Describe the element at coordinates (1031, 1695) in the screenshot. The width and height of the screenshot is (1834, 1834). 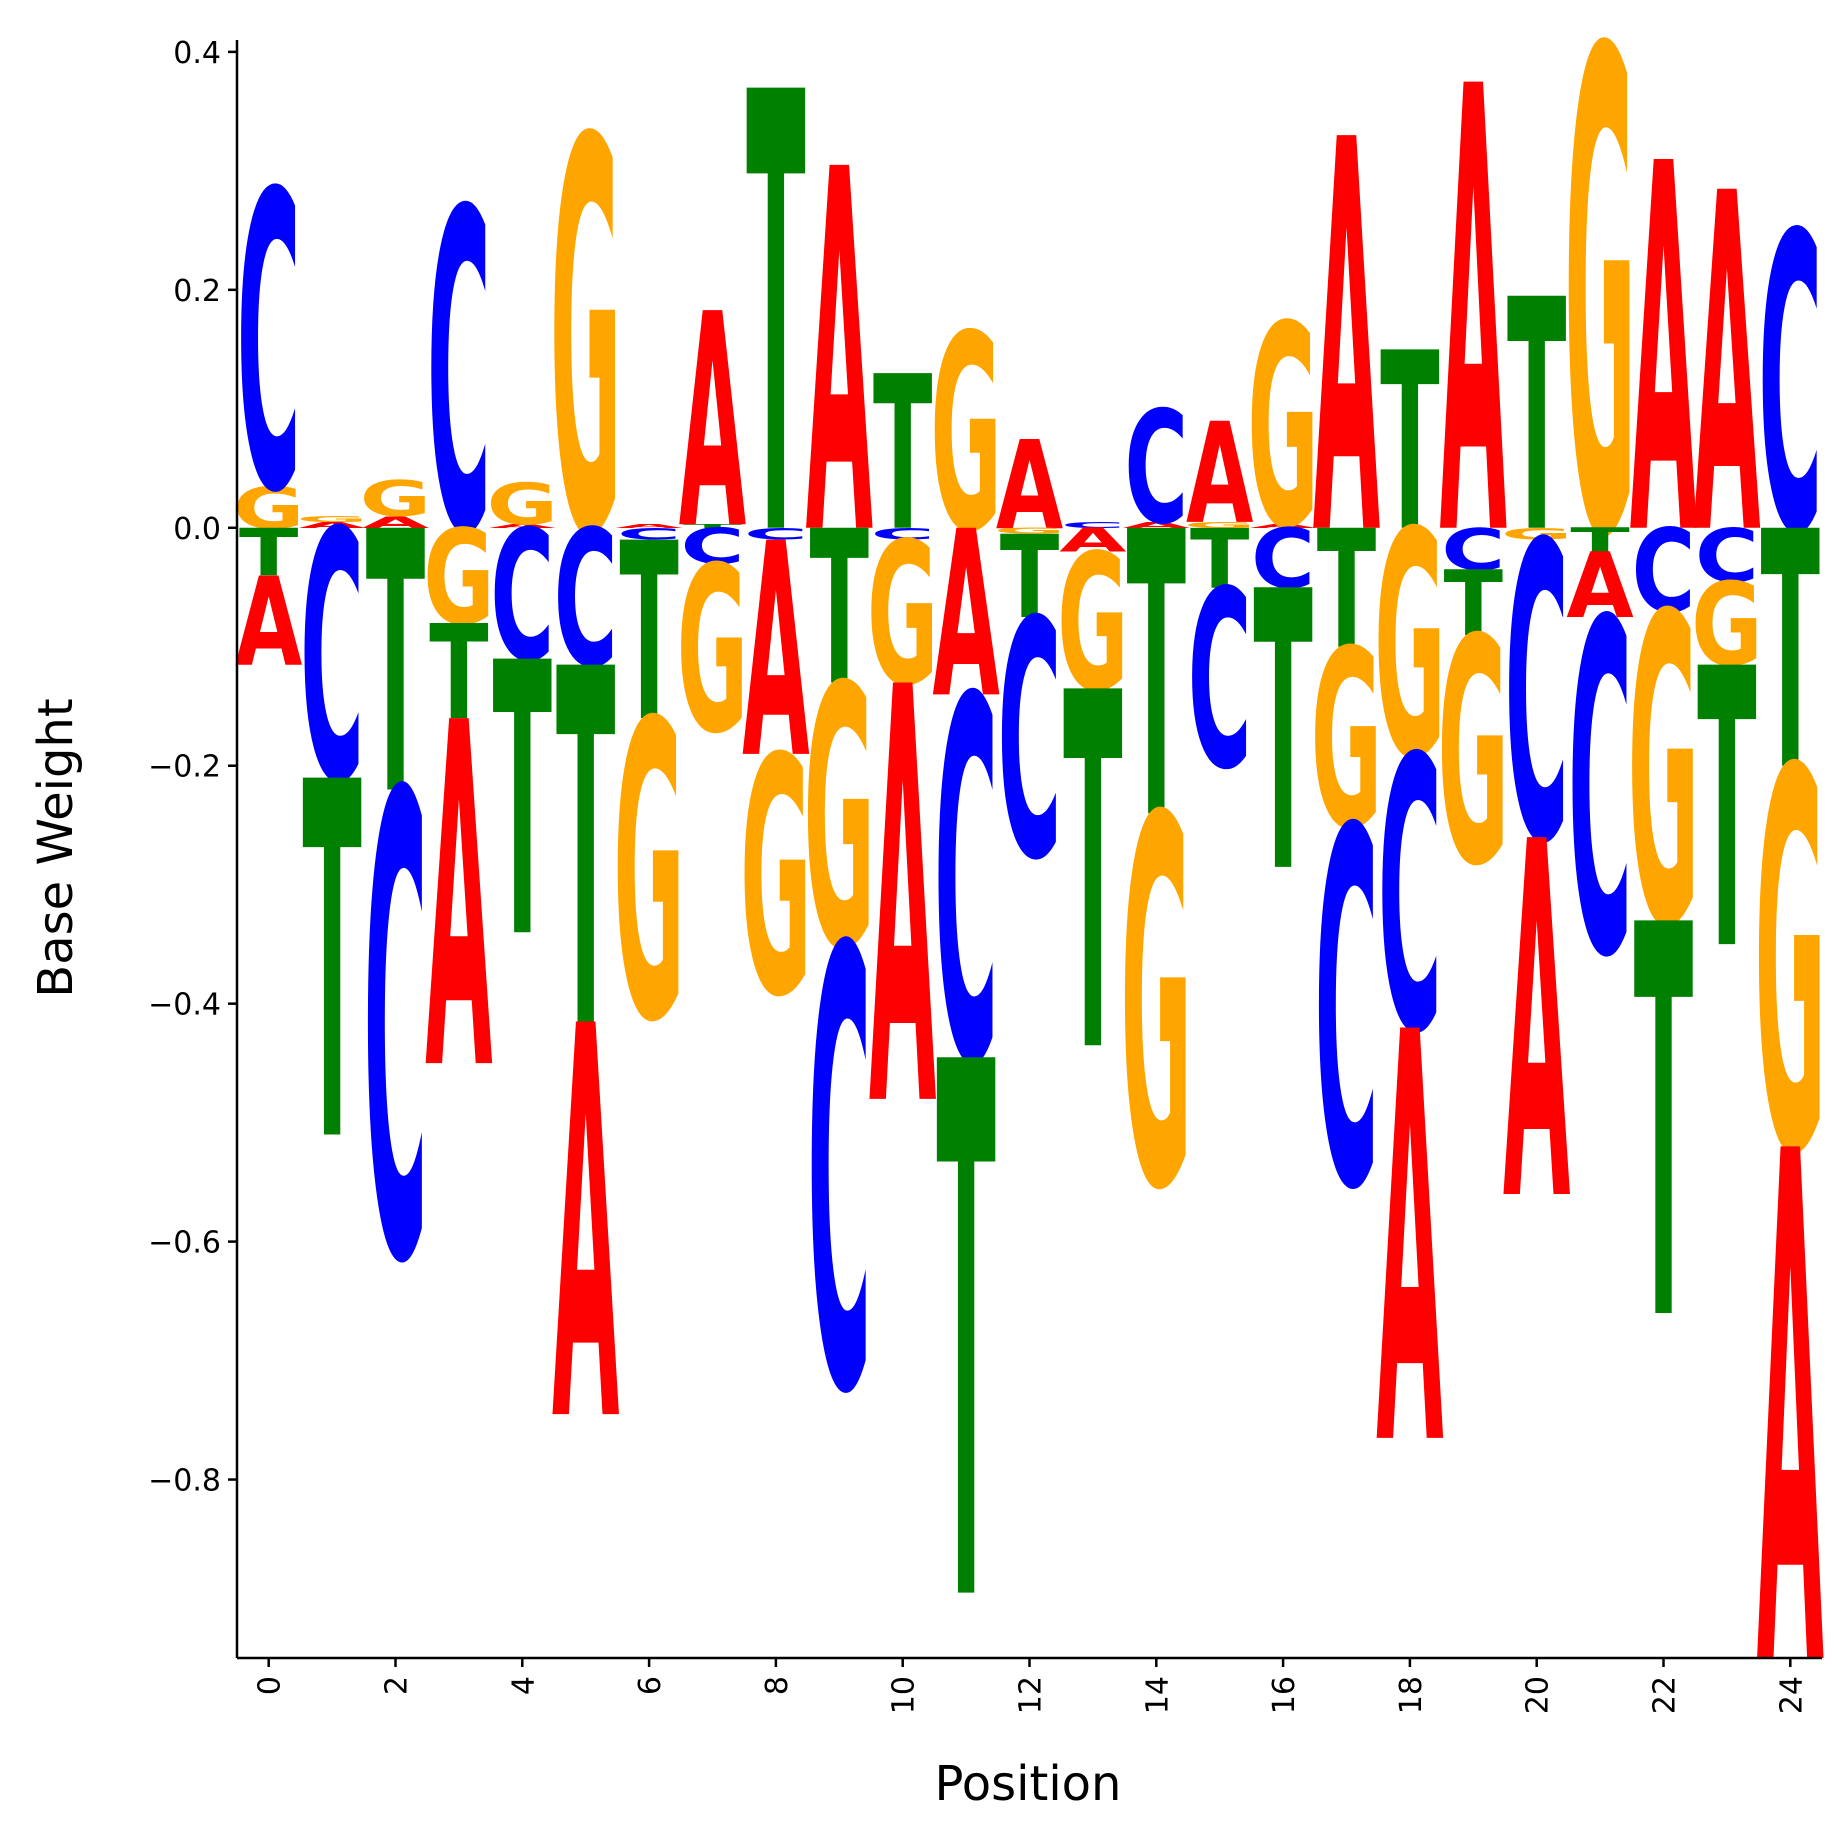
I see `x-tick-label: 12` at that location.